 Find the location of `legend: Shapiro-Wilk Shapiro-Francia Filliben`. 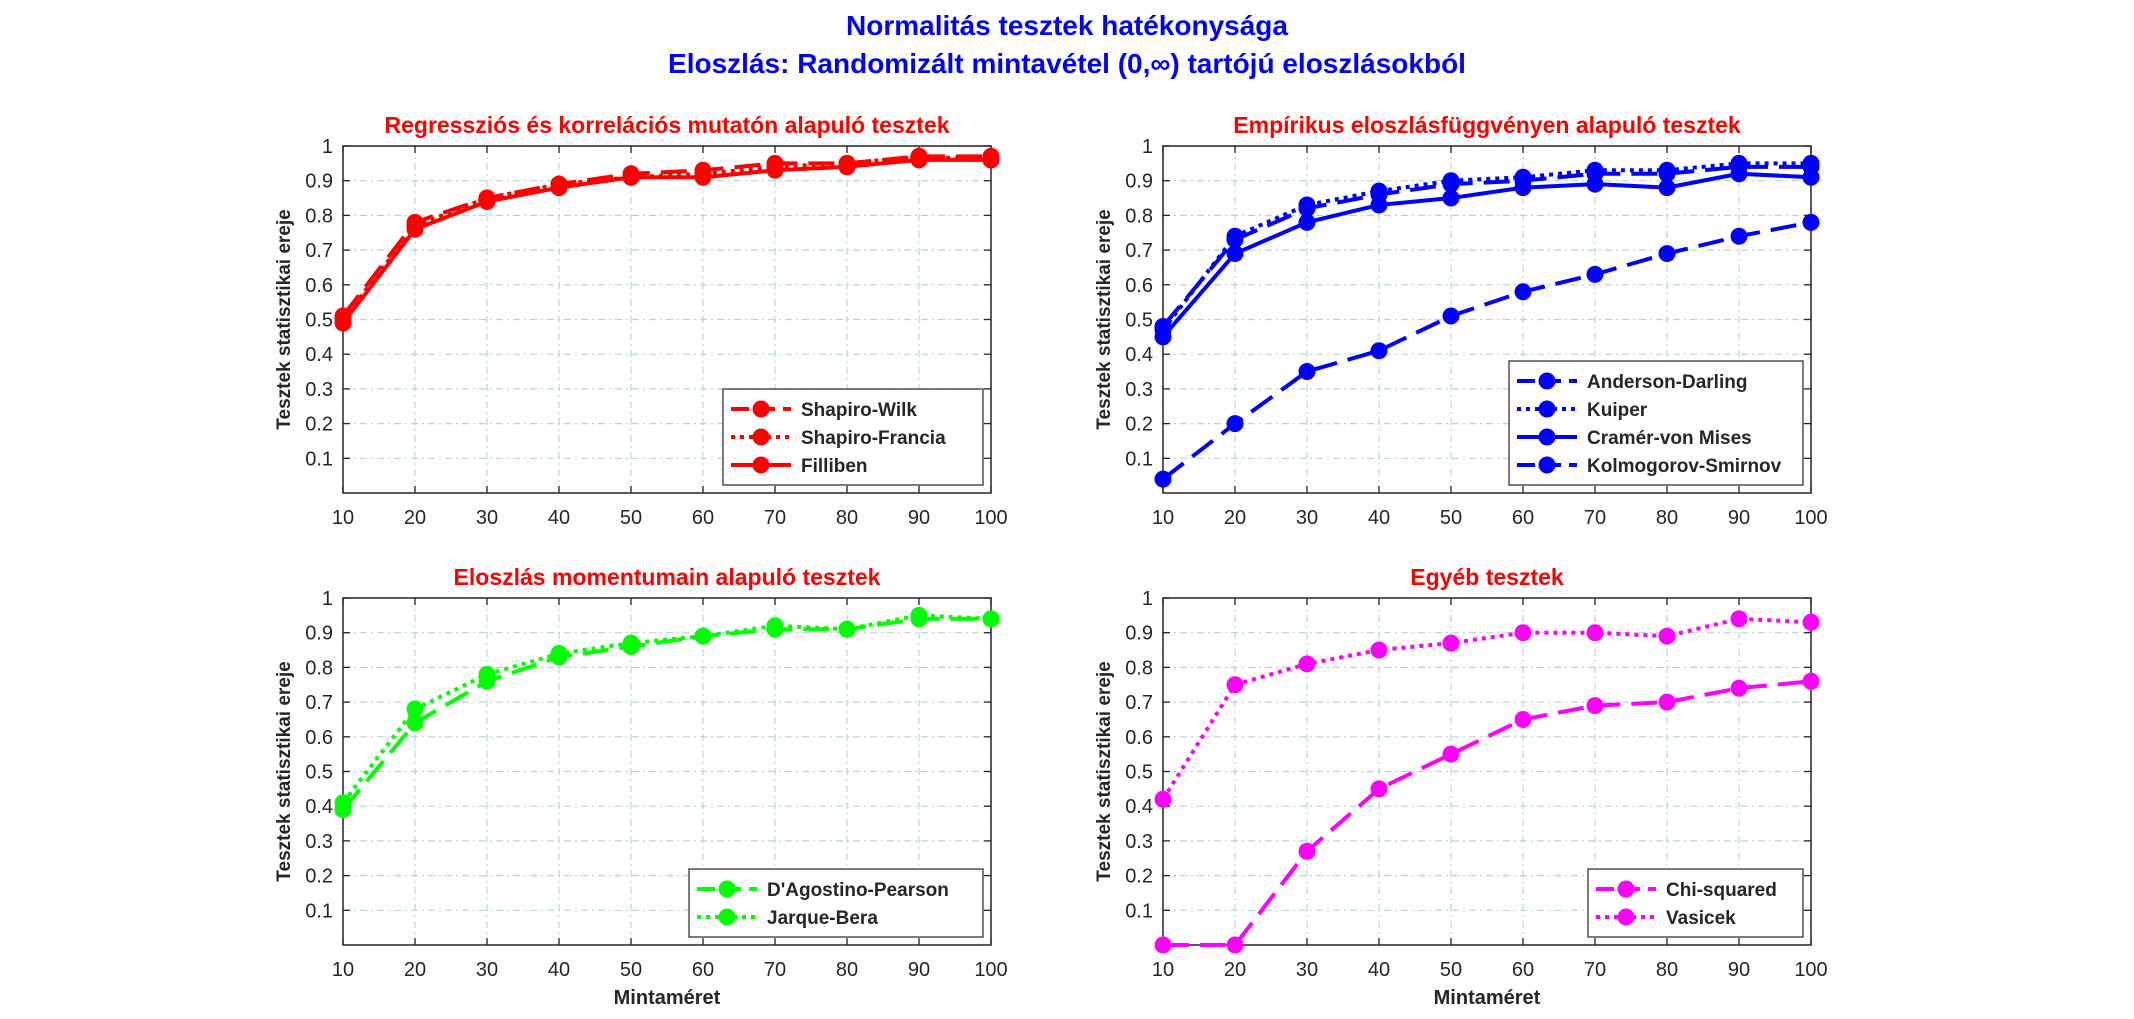

legend: Shapiro-Wilk Shapiro-Francia Filliben is located at coordinates (853, 437).